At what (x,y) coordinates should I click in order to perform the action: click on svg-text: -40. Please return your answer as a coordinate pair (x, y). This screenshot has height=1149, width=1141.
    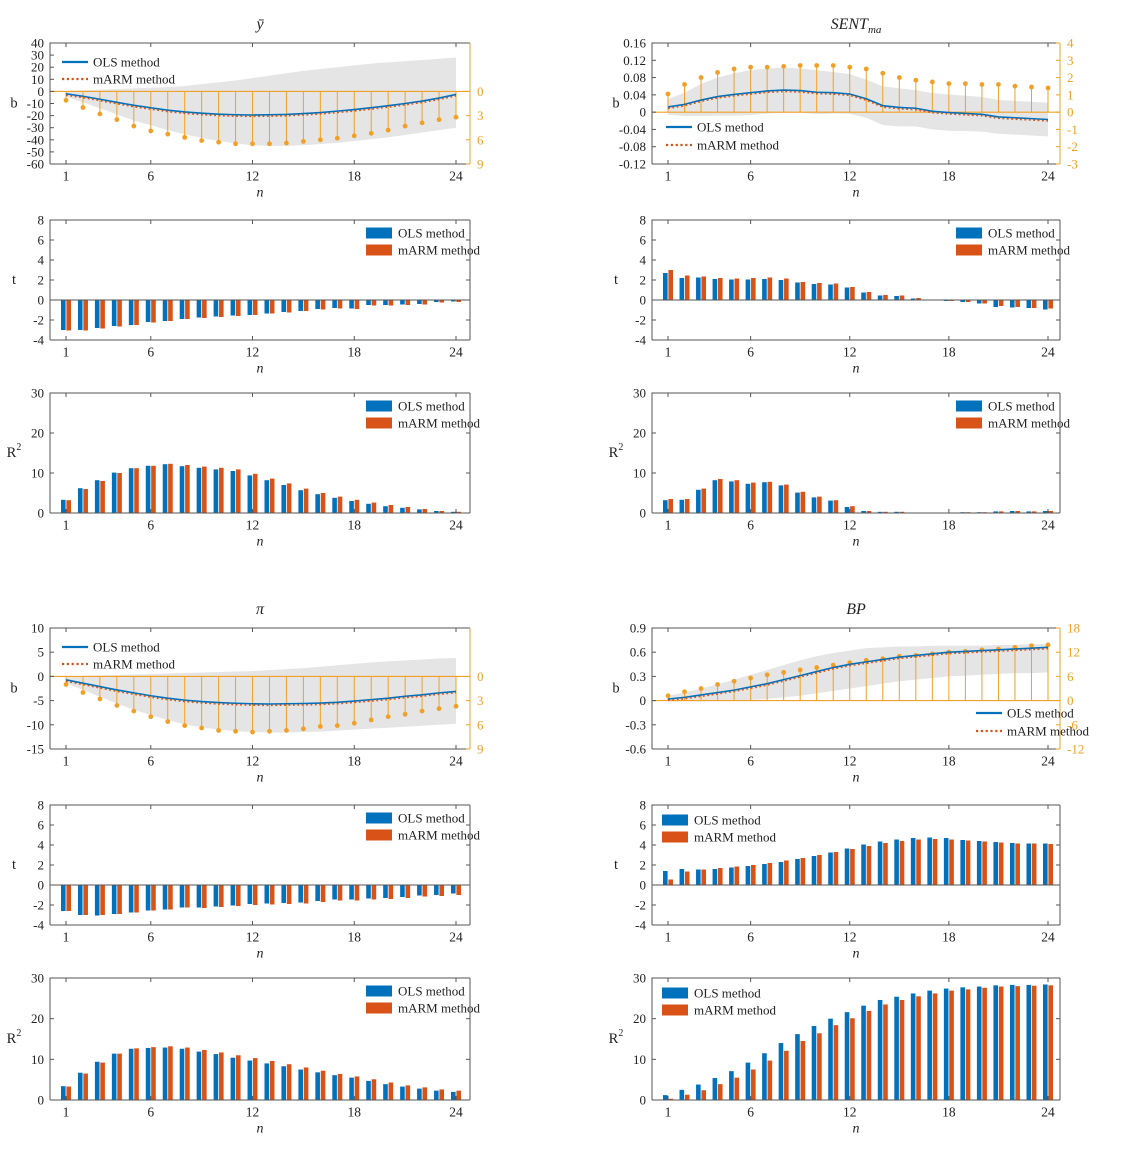
    Looking at the image, I should click on (35, 139).